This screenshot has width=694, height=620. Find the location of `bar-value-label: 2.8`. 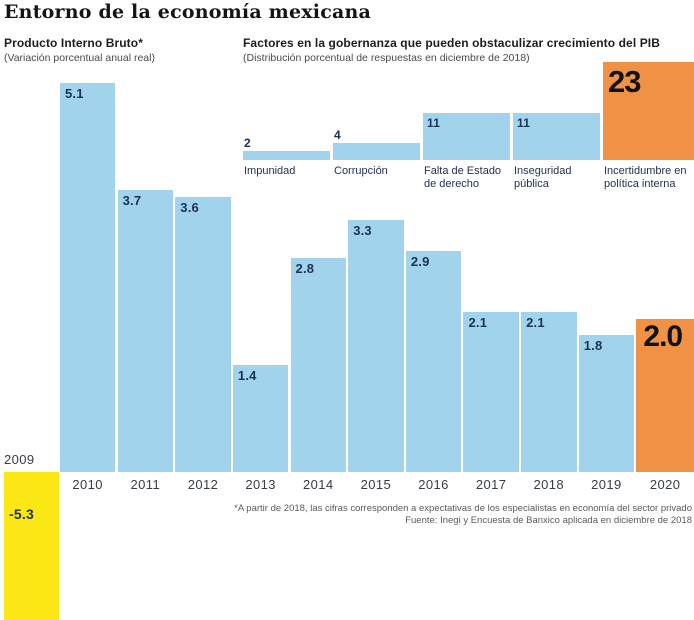

bar-value-label: 2.8 is located at coordinates (305, 269).